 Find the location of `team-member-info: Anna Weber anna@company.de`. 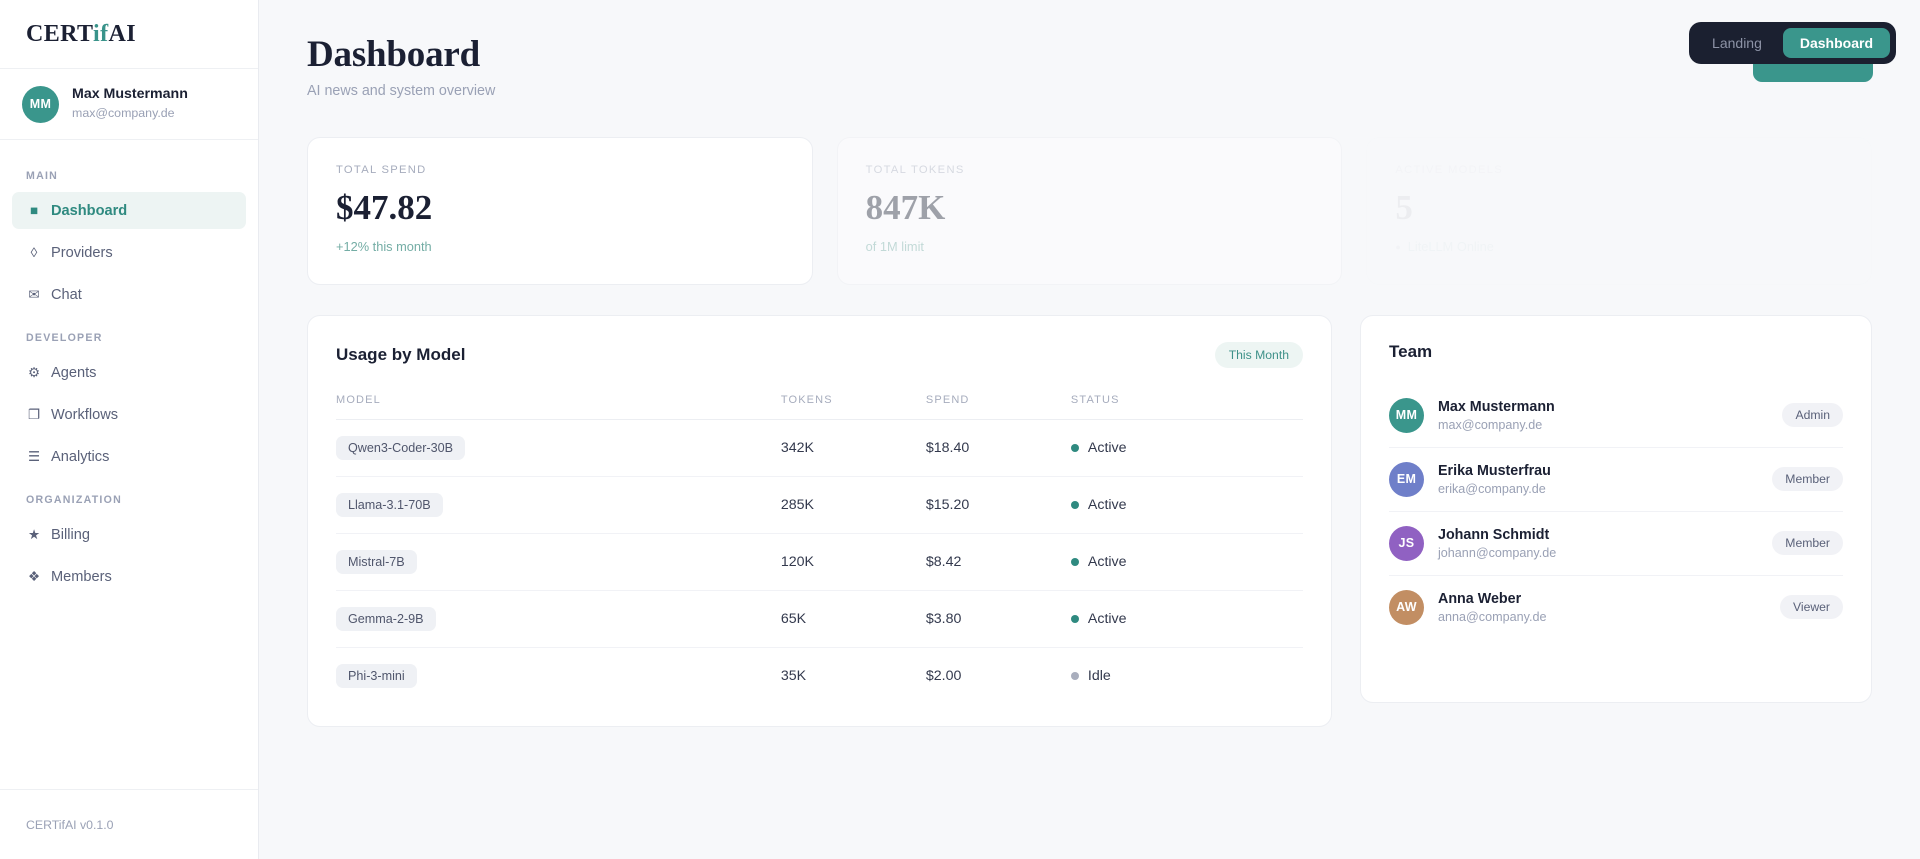

team-member-info: Anna Weber anna@company.de is located at coordinates (1602, 607).